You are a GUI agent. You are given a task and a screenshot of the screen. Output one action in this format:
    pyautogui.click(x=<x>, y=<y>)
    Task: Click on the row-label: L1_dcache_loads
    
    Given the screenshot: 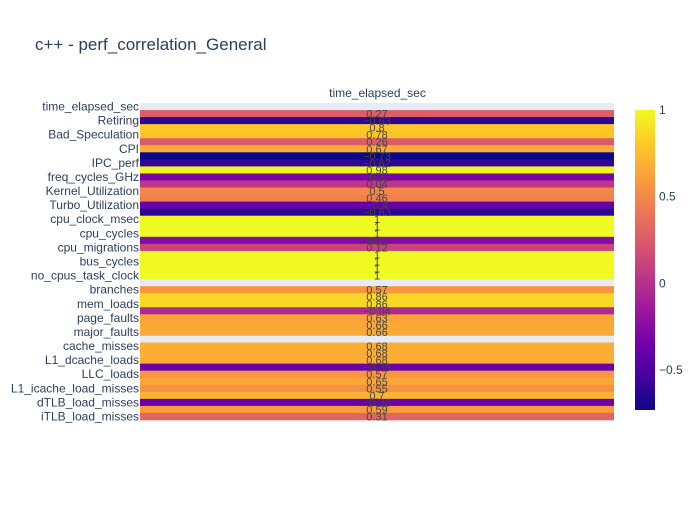 What is the action you would take?
    pyautogui.click(x=92, y=360)
    